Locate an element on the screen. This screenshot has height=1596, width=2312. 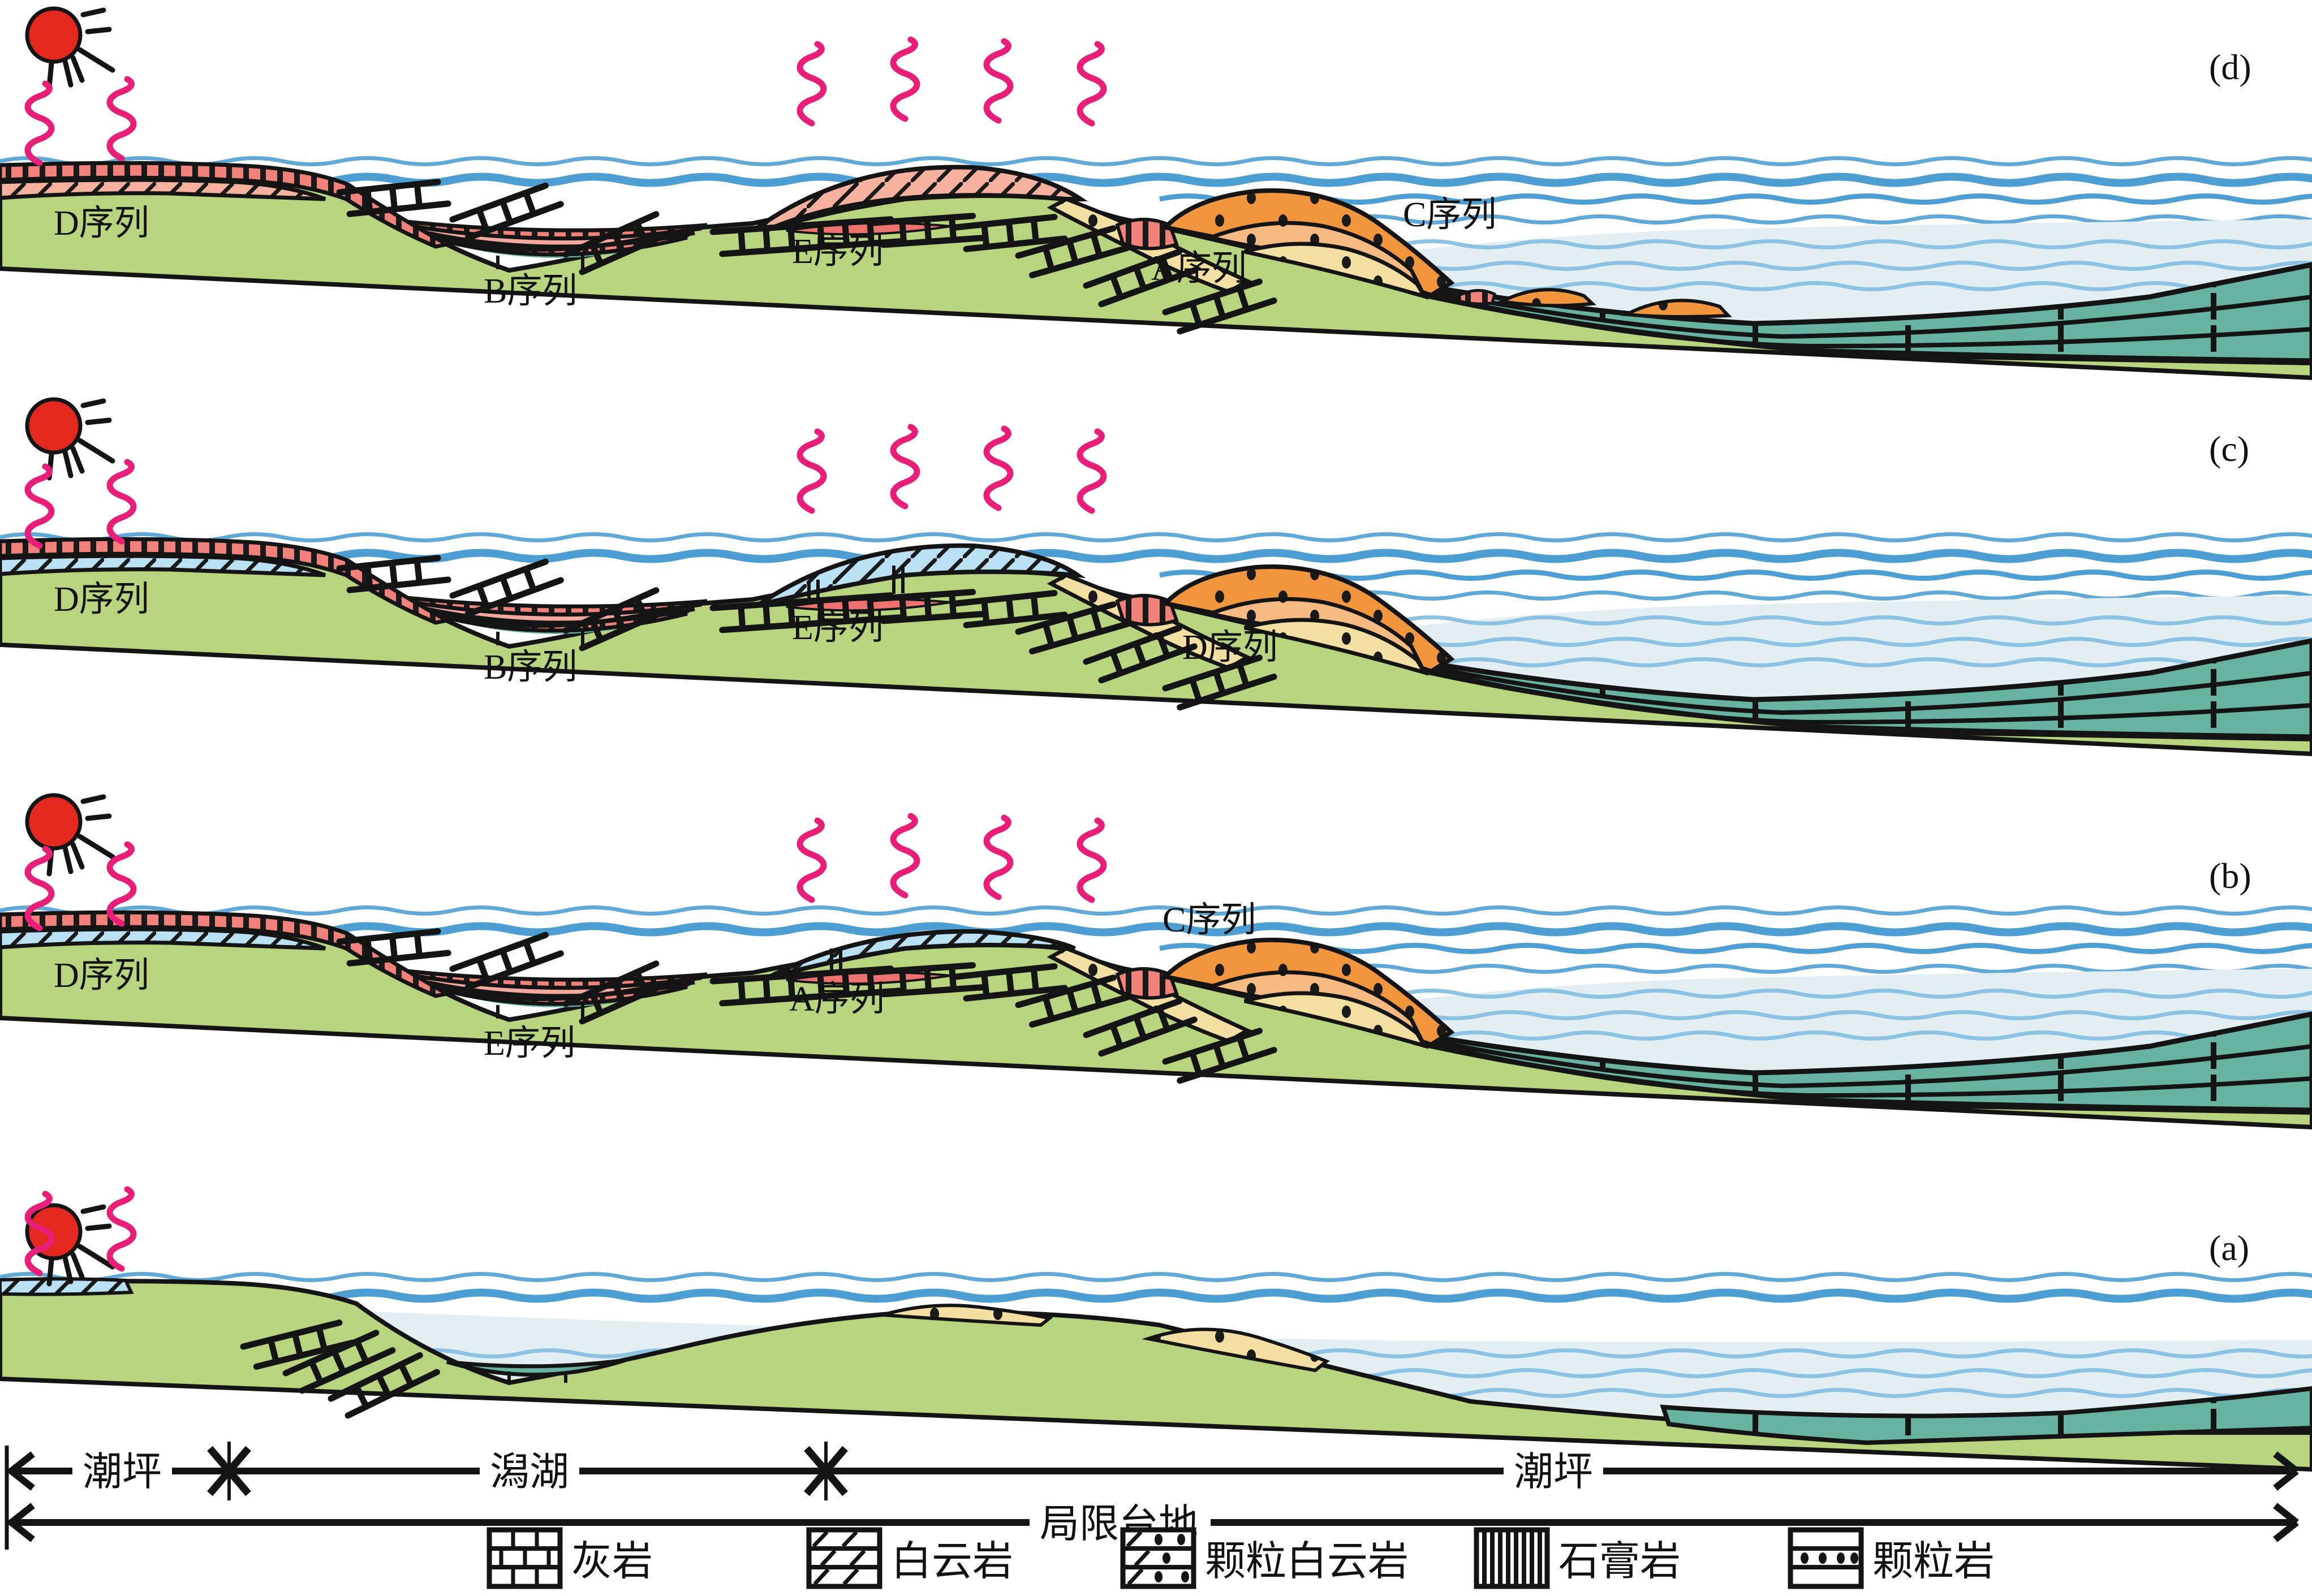
legend-item-limestone: 灰岩 is located at coordinates (569, 1558).